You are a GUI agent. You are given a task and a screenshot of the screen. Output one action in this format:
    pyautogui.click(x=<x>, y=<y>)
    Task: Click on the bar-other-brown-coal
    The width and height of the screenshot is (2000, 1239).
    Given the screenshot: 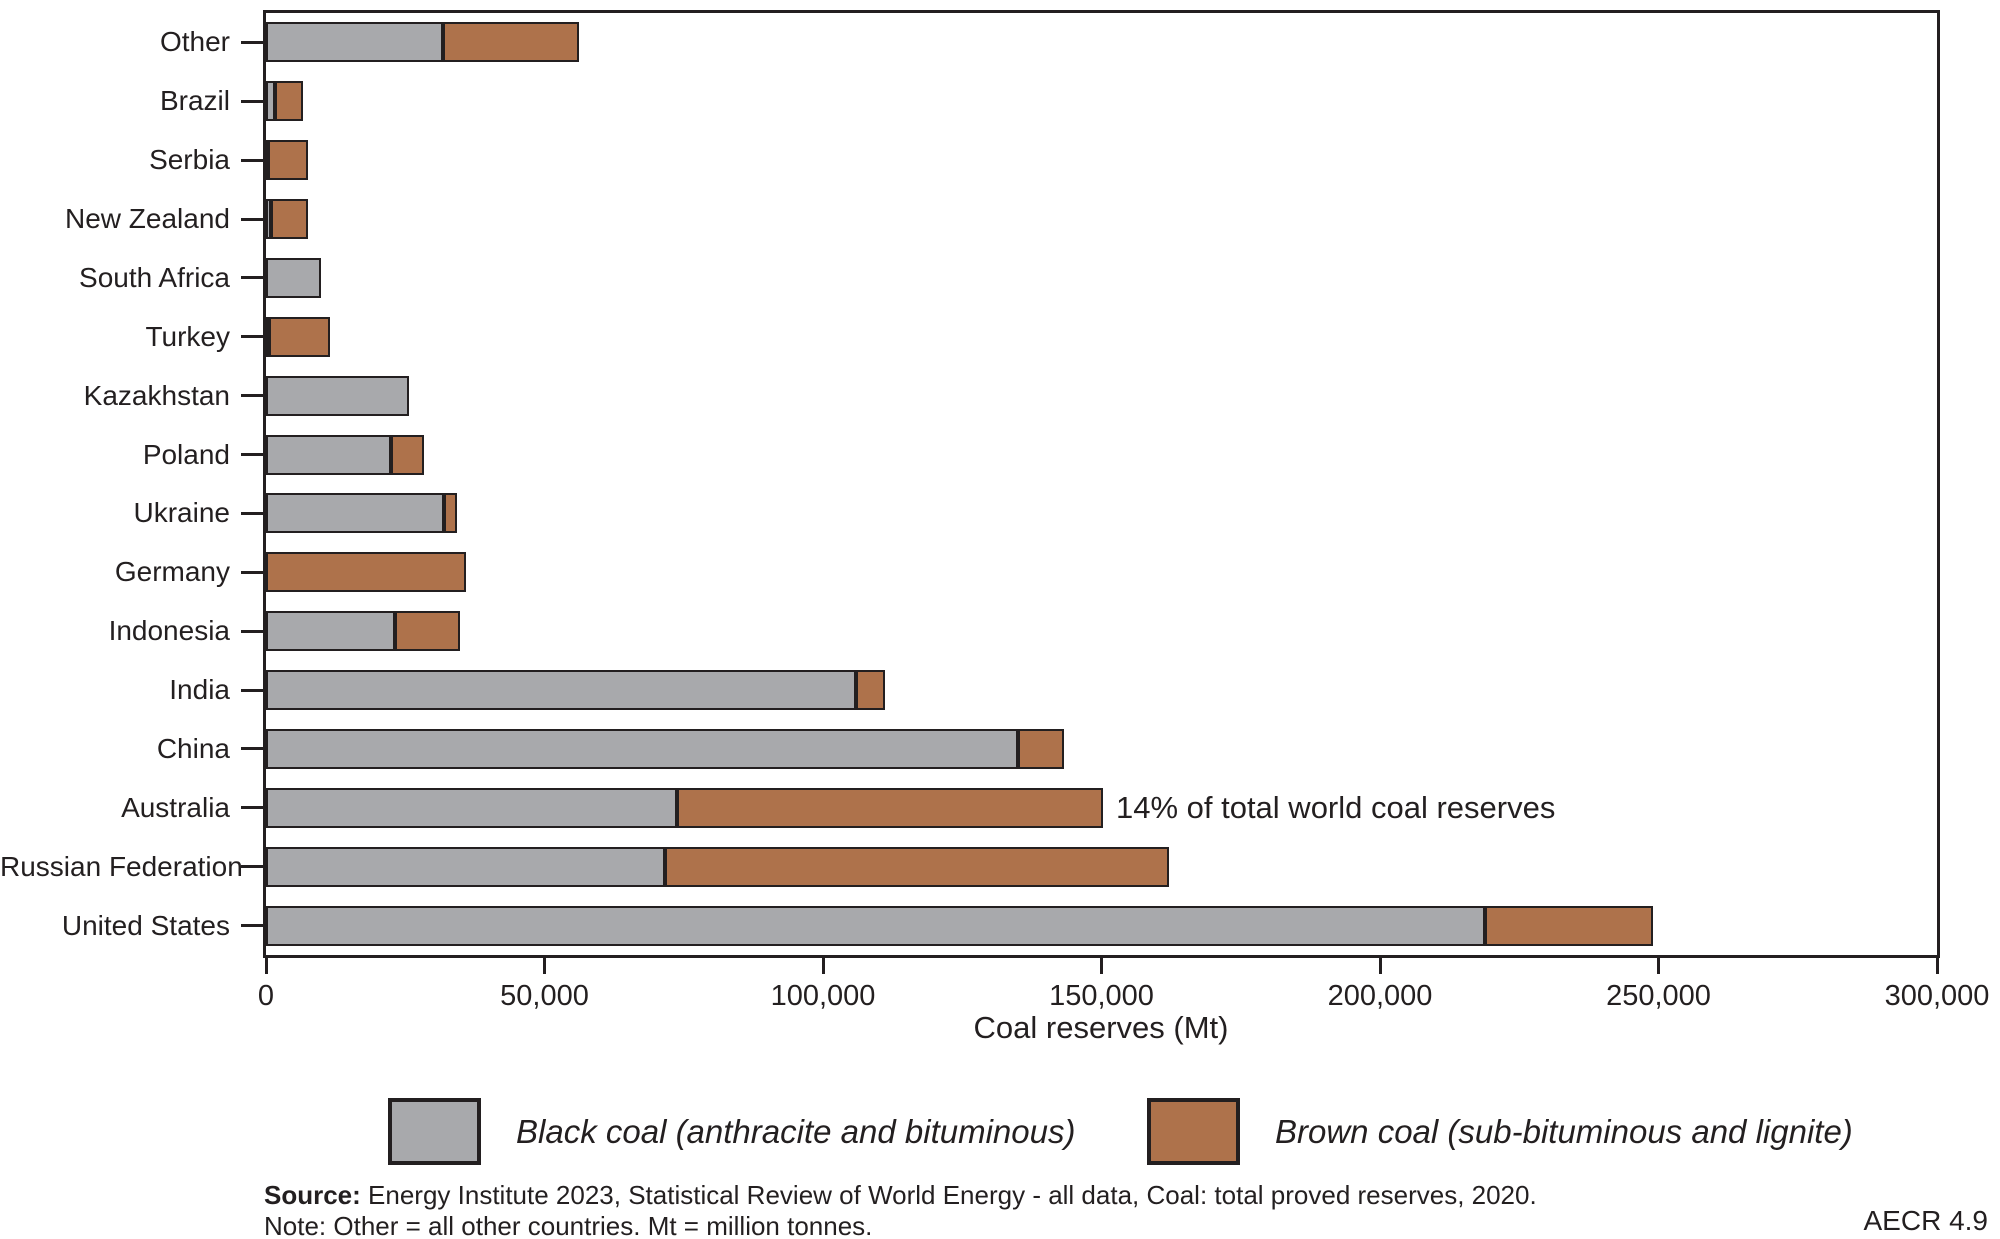 What is the action you would take?
    pyautogui.click(x=511, y=42)
    